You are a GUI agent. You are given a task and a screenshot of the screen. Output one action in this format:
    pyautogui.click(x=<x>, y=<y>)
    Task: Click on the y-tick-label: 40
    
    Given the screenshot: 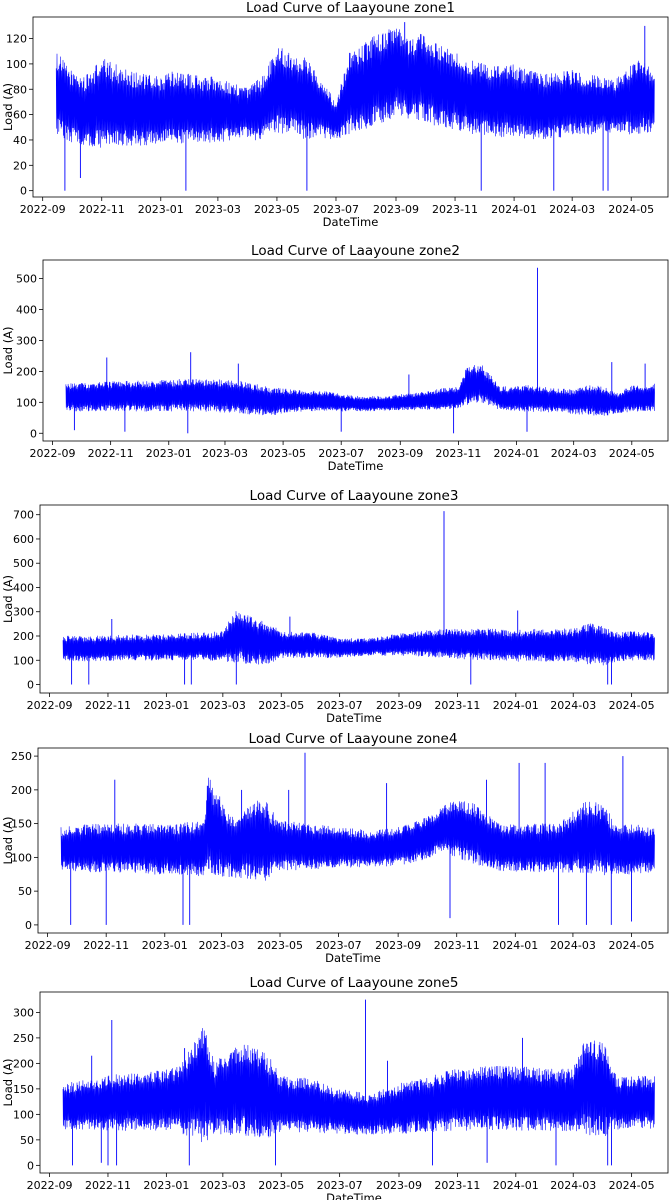 What is the action you would take?
    pyautogui.click(x=20, y=140)
    